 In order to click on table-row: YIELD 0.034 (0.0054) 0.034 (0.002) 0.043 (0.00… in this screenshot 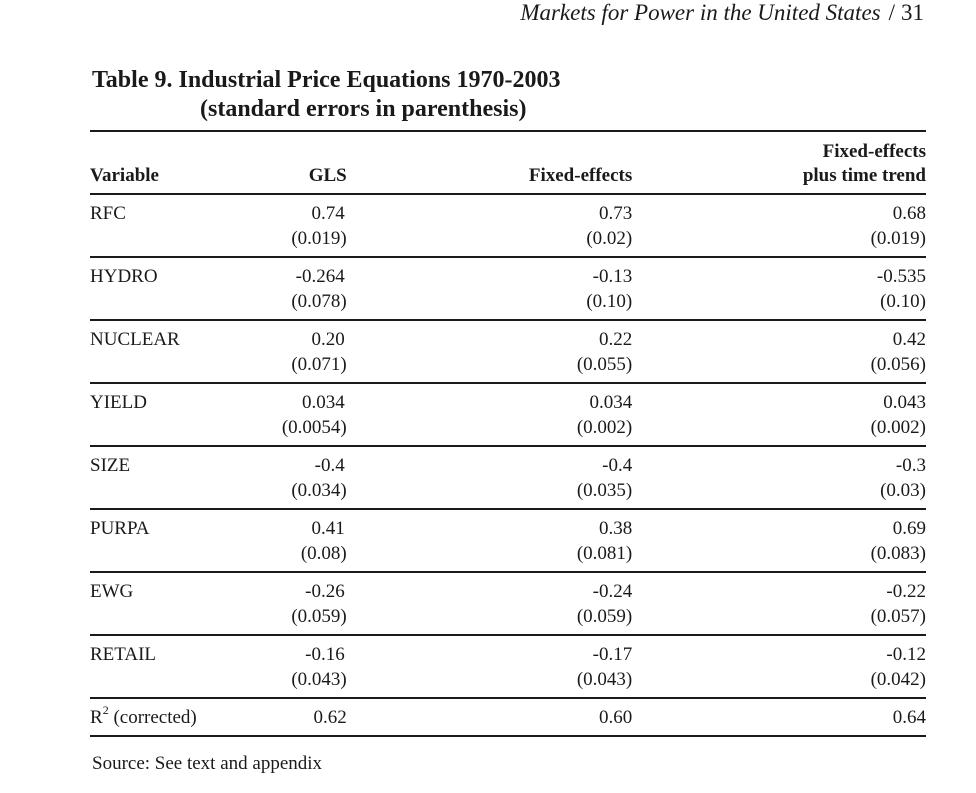, I will do `click(508, 414)`.